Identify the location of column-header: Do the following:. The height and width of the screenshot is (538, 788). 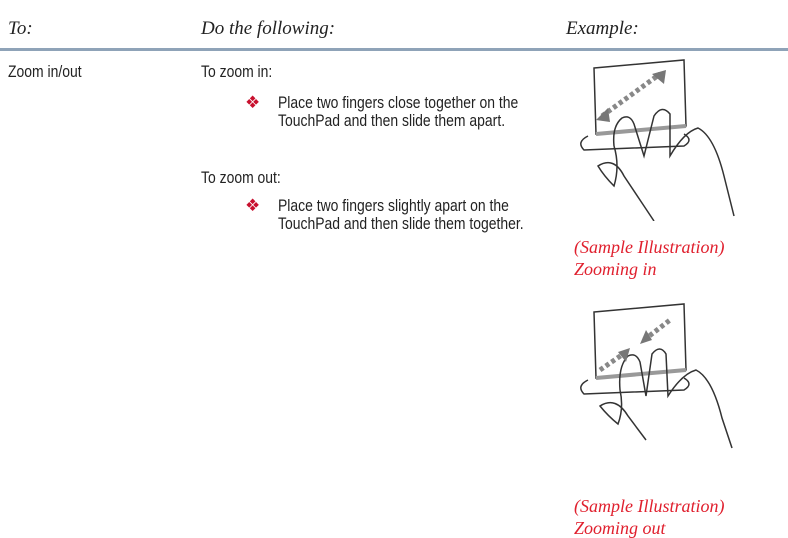
(268, 28).